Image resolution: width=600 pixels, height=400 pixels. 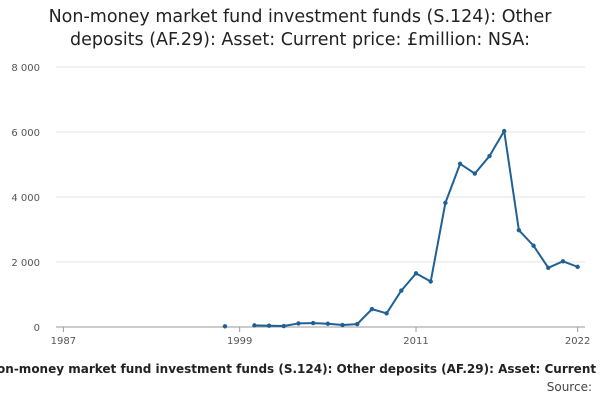 I want to click on x-tick-label: 1987, so click(x=63, y=341).